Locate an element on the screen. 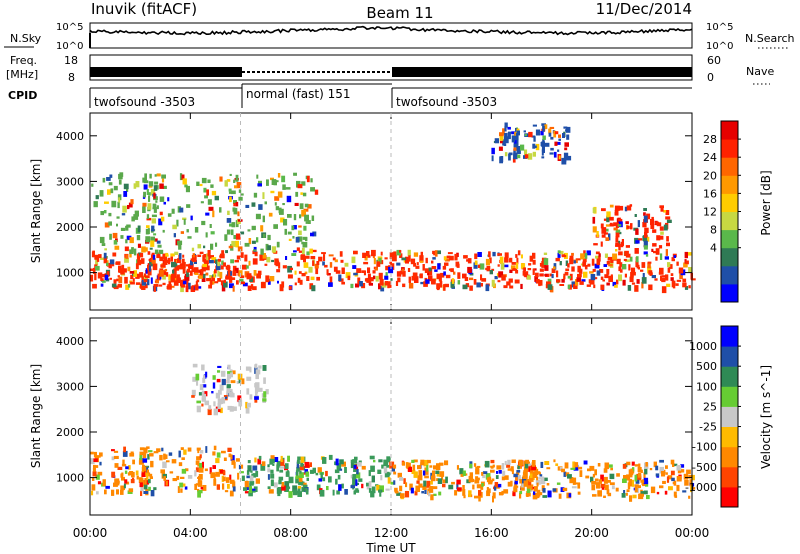  nave-label: Nave is located at coordinates (760, 71).